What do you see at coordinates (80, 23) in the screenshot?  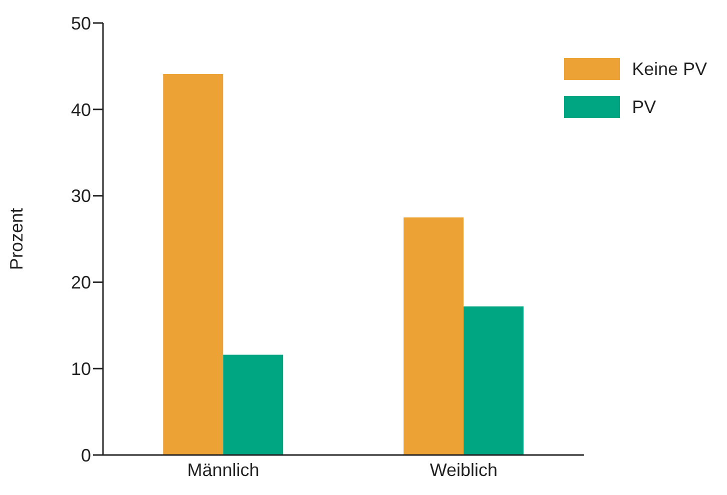 I see `y-tick-label: 50` at bounding box center [80, 23].